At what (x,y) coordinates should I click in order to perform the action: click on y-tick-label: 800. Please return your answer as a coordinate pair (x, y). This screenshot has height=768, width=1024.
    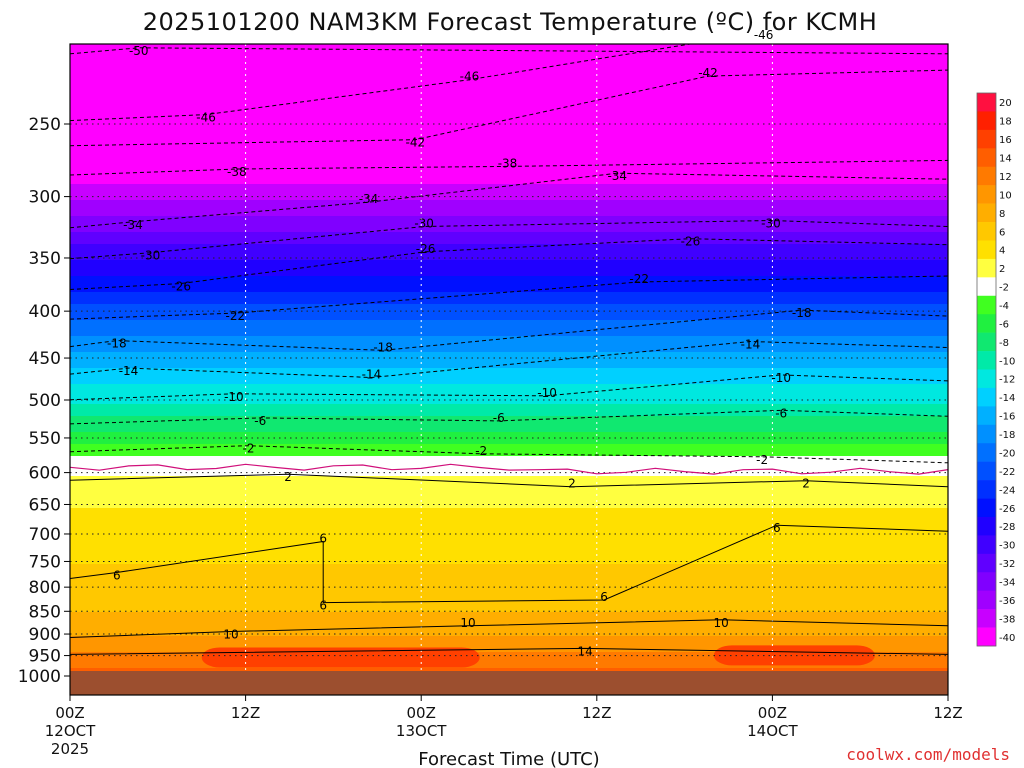
    Looking at the image, I should click on (45, 588).